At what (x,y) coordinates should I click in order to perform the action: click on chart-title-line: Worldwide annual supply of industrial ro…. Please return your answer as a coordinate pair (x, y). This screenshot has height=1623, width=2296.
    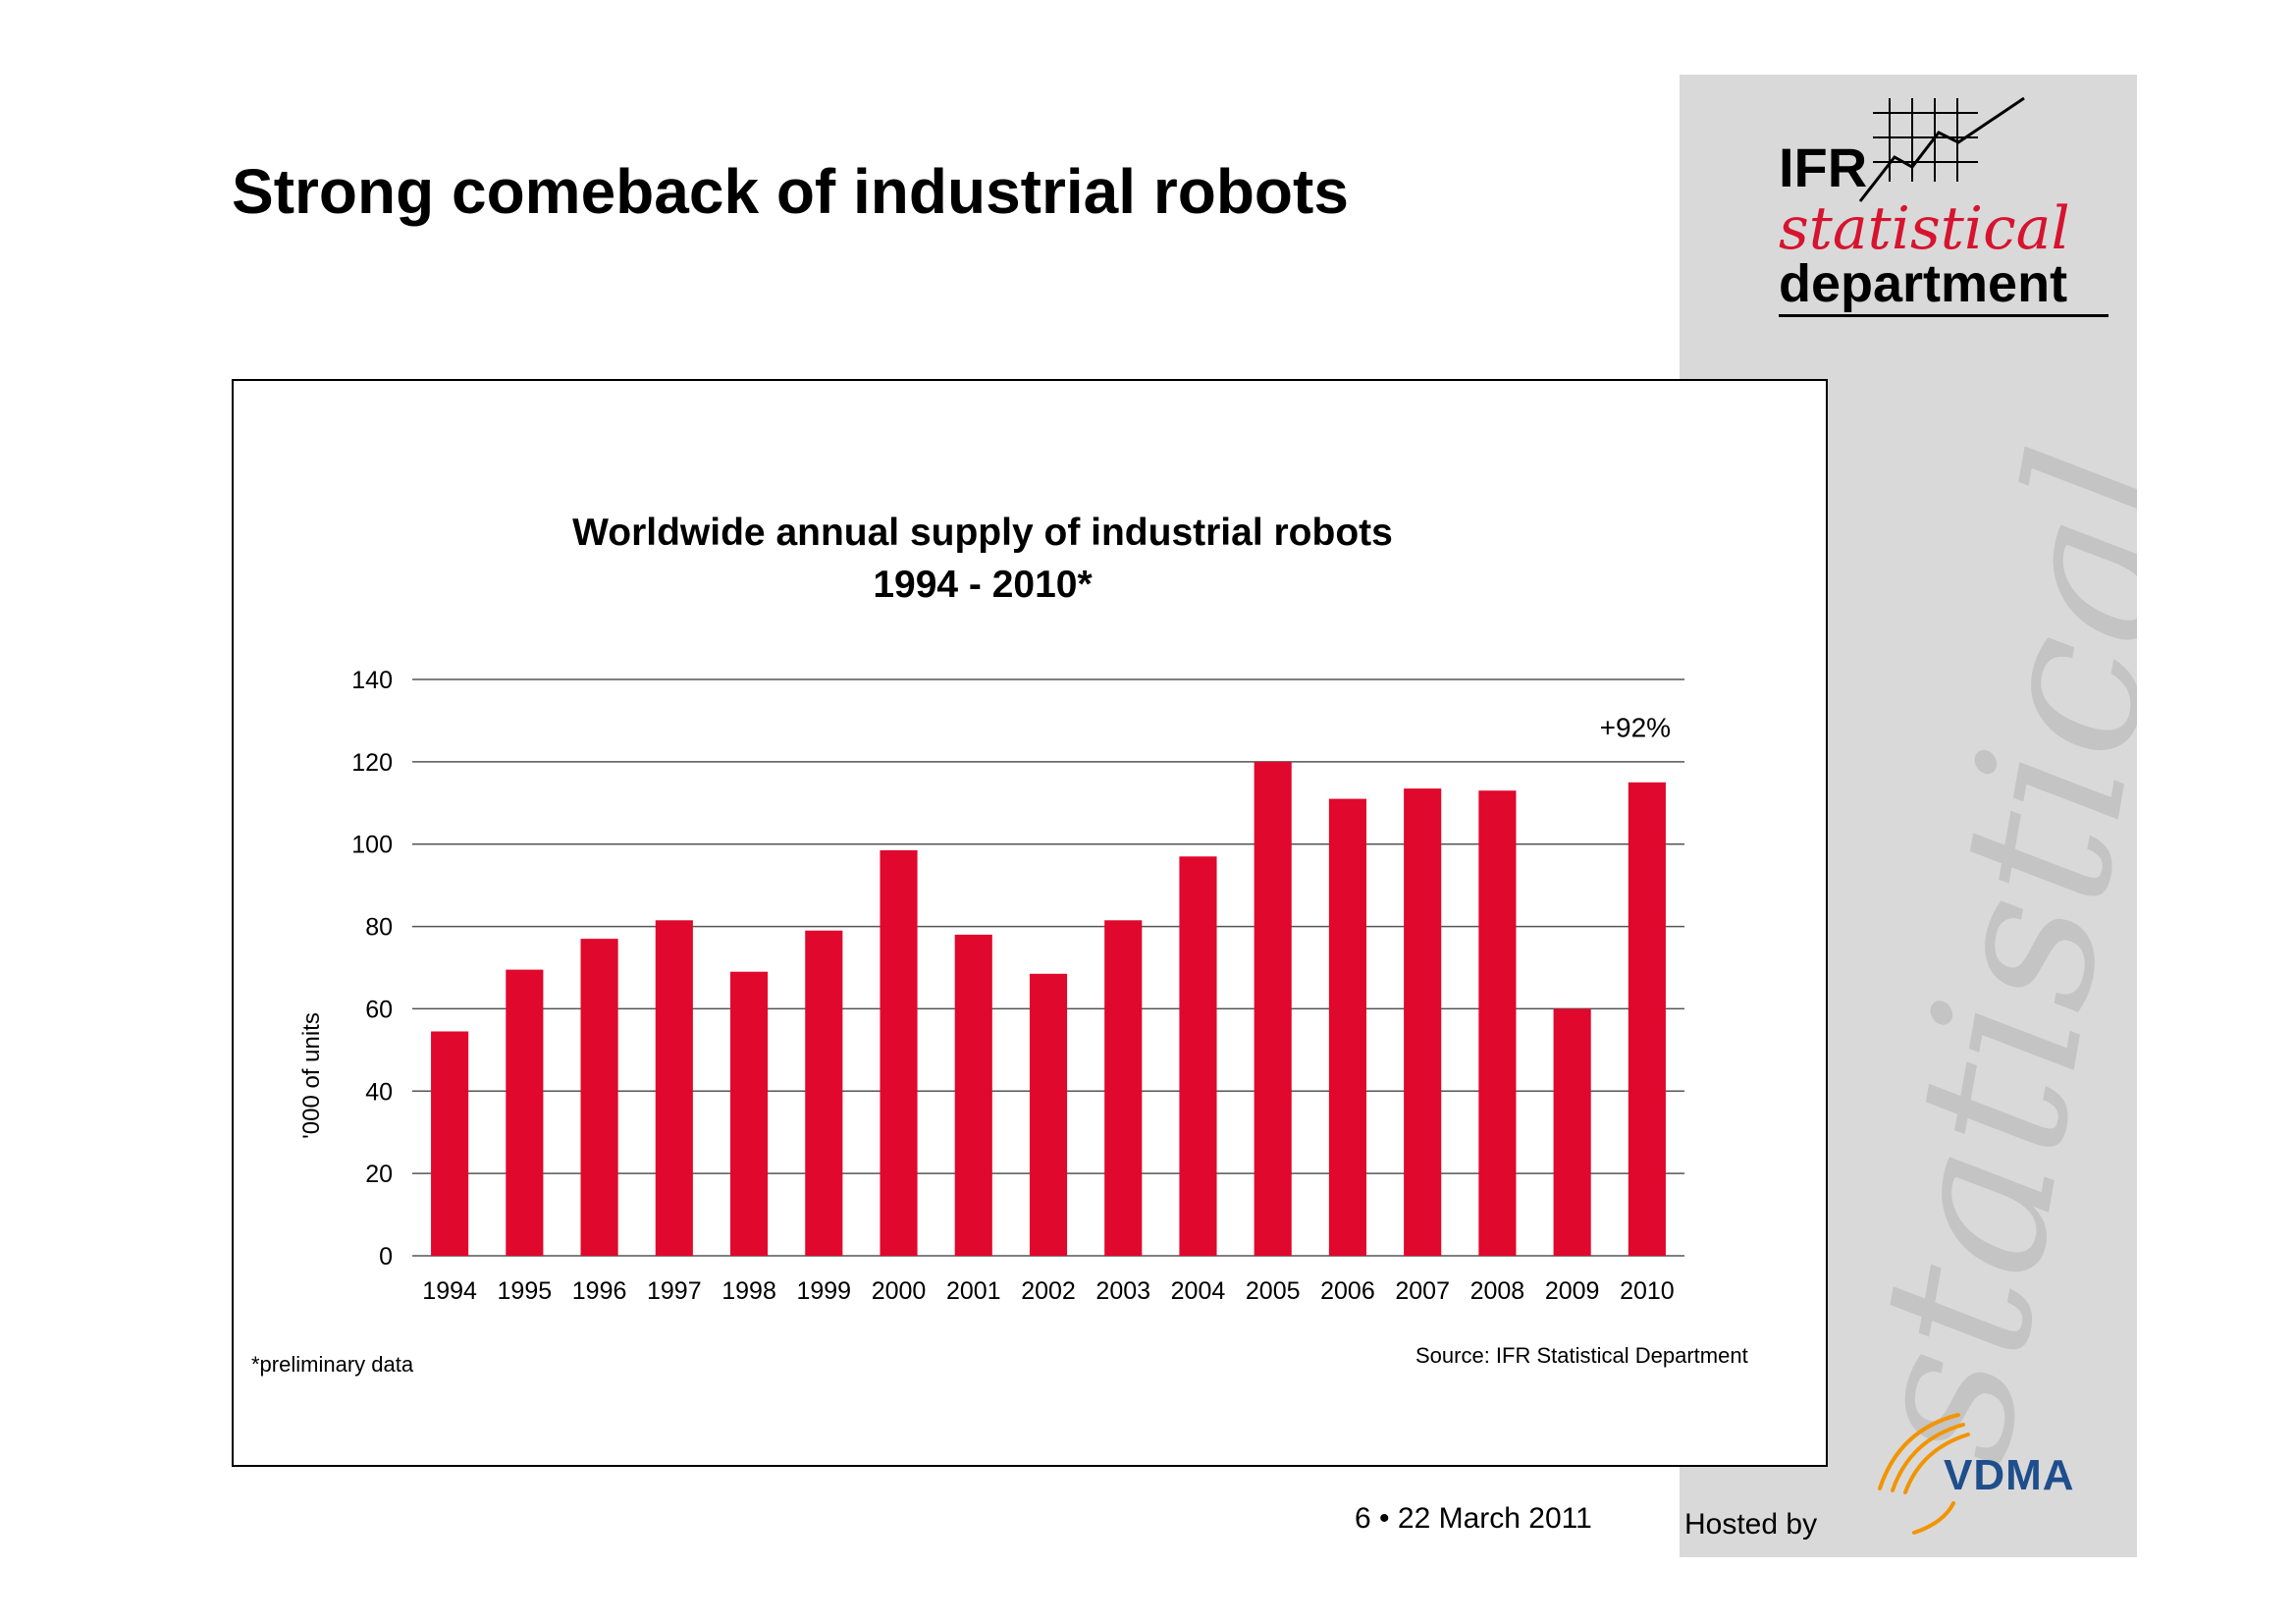
    Looking at the image, I should click on (983, 533).